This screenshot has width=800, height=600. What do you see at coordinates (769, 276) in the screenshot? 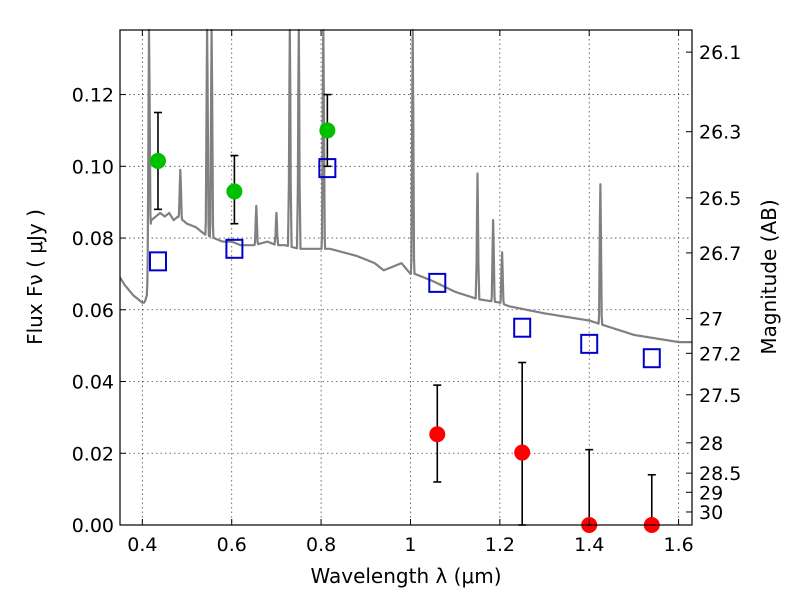
I see `y2-axis-label: Magnitude (AB)` at bounding box center [769, 276].